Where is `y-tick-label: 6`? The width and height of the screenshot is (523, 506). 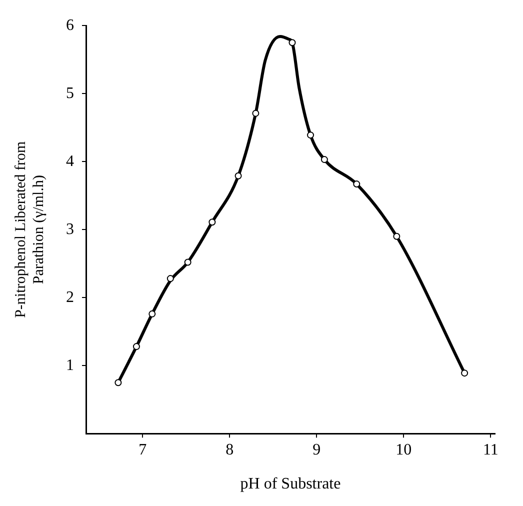
y-tick-label: 6 is located at coordinates (70, 25).